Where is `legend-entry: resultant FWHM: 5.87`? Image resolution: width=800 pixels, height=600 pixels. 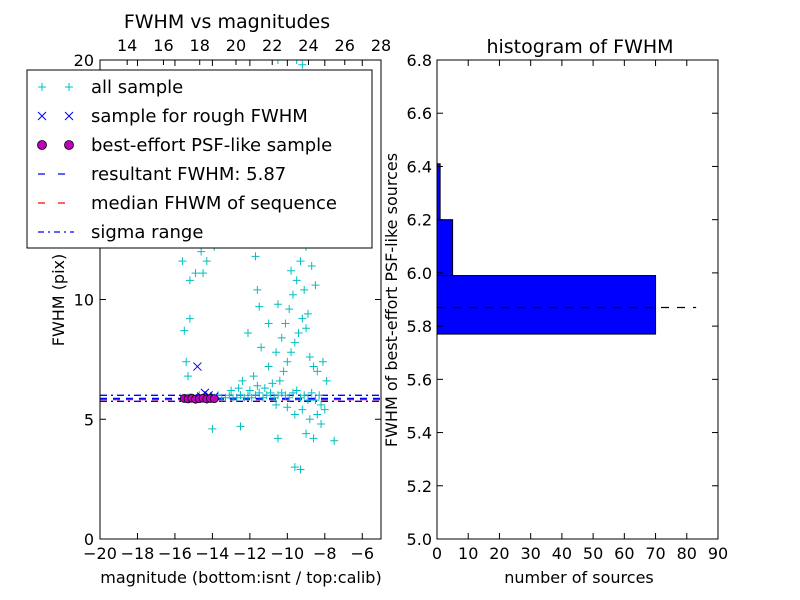 legend-entry: resultant FWHM: 5.87 is located at coordinates (162, 174).